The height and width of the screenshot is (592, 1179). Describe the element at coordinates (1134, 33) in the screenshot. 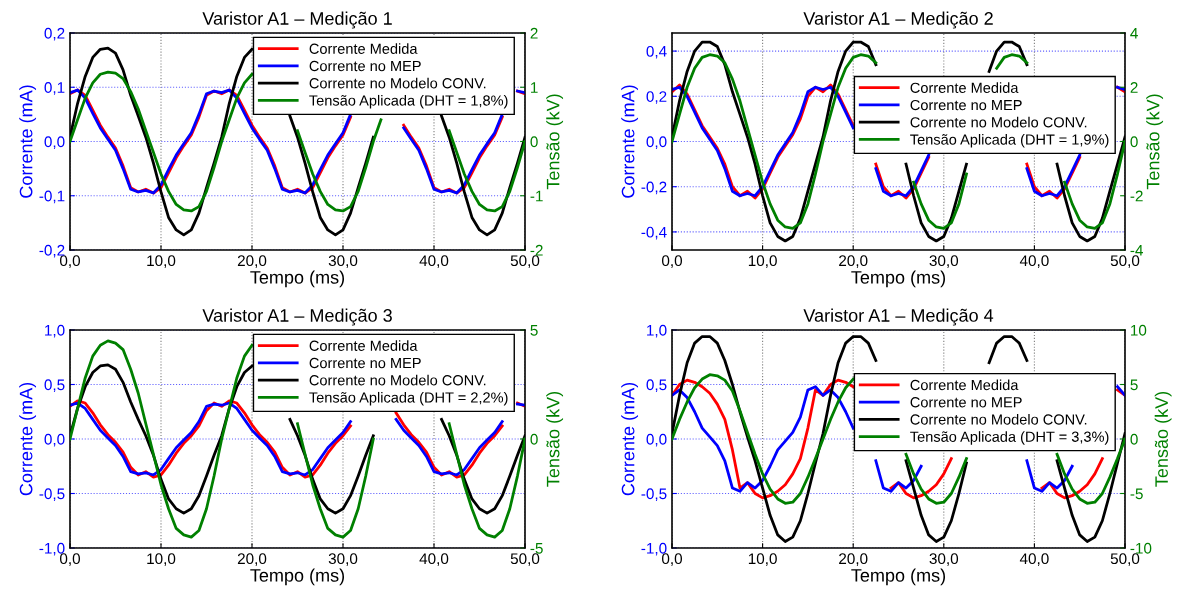

I see `y2-tick-label: 4` at that location.